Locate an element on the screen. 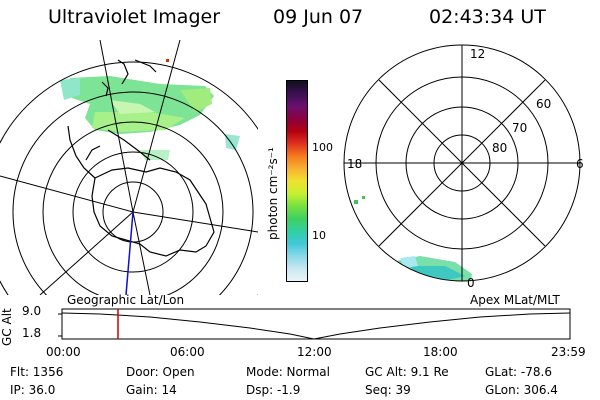 The image size is (600, 400). altitude-curve is located at coordinates (316, 326).